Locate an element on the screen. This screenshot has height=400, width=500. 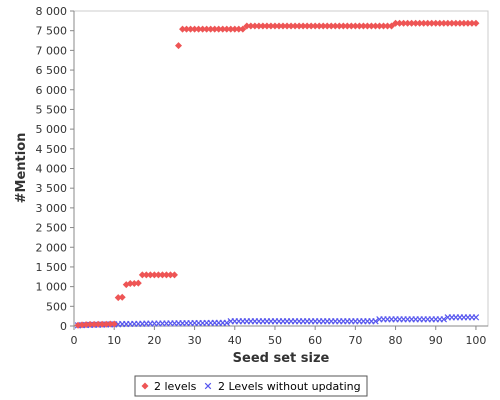
legend-items: 2 levels 2 Levels without updating is located at coordinates (251, 386).